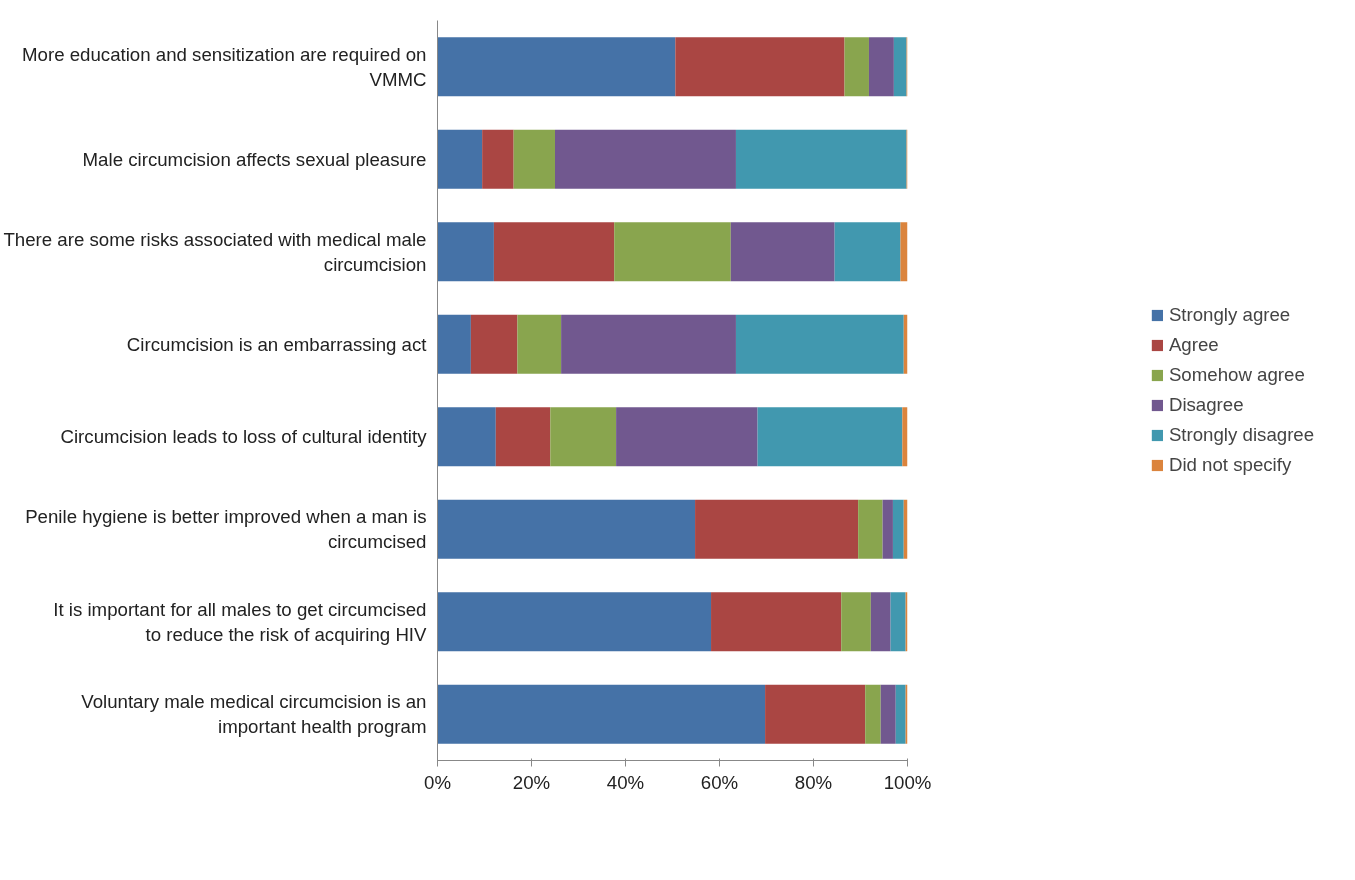 This screenshot has width=1355, height=880. What do you see at coordinates (244, 437) in the screenshot?
I see `y-tick-label: Circumcision leads to loss of cultural identity` at bounding box center [244, 437].